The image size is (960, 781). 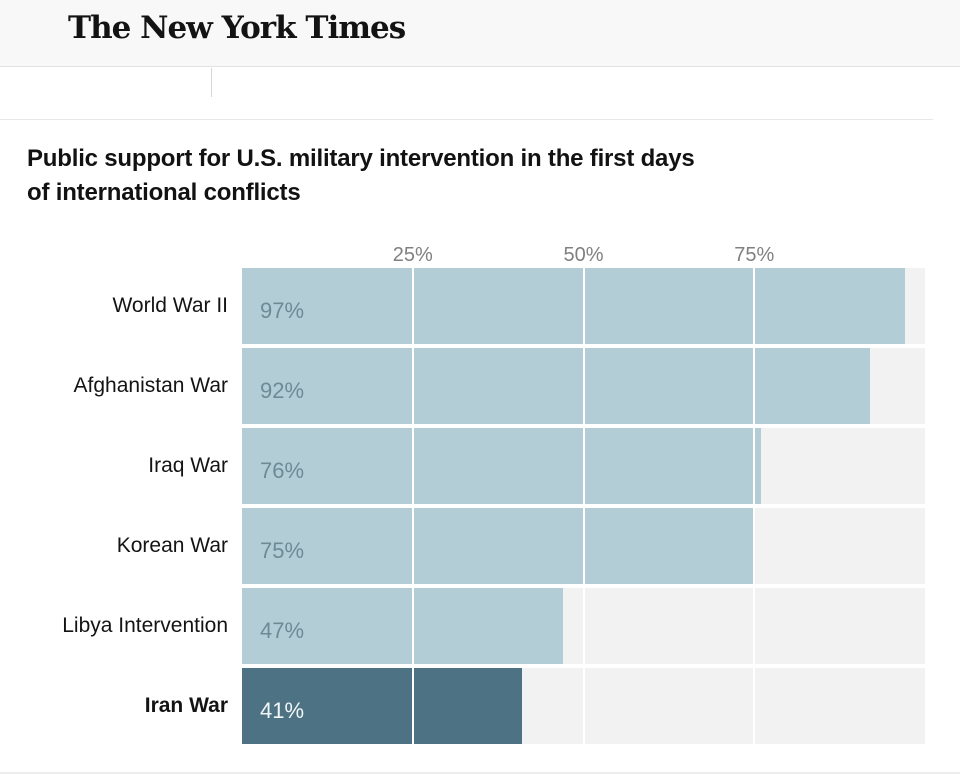 I want to click on chart-row: Afghanistan War 92%, so click(x=480, y=386).